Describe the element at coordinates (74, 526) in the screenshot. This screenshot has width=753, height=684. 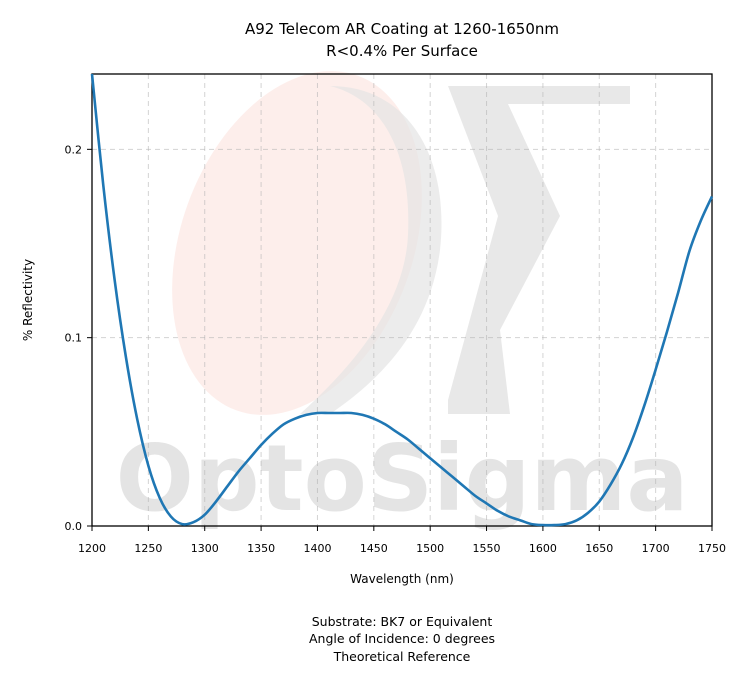
I see `y-tick-label: 0.0` at that location.